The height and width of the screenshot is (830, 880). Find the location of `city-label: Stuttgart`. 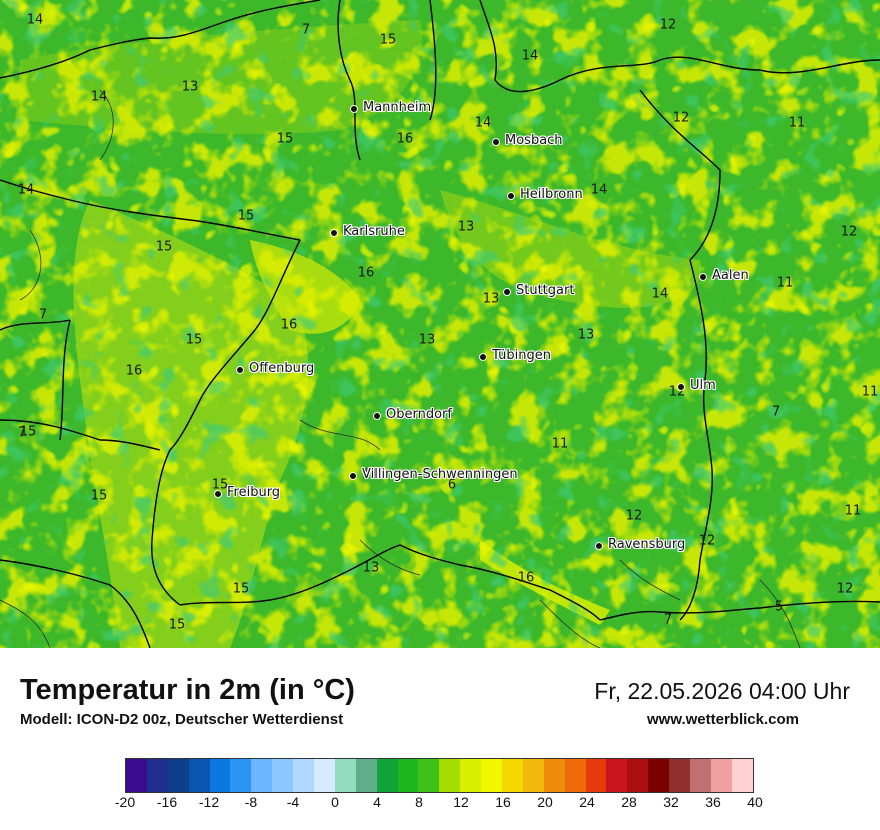

city-label: Stuttgart is located at coordinates (545, 290).